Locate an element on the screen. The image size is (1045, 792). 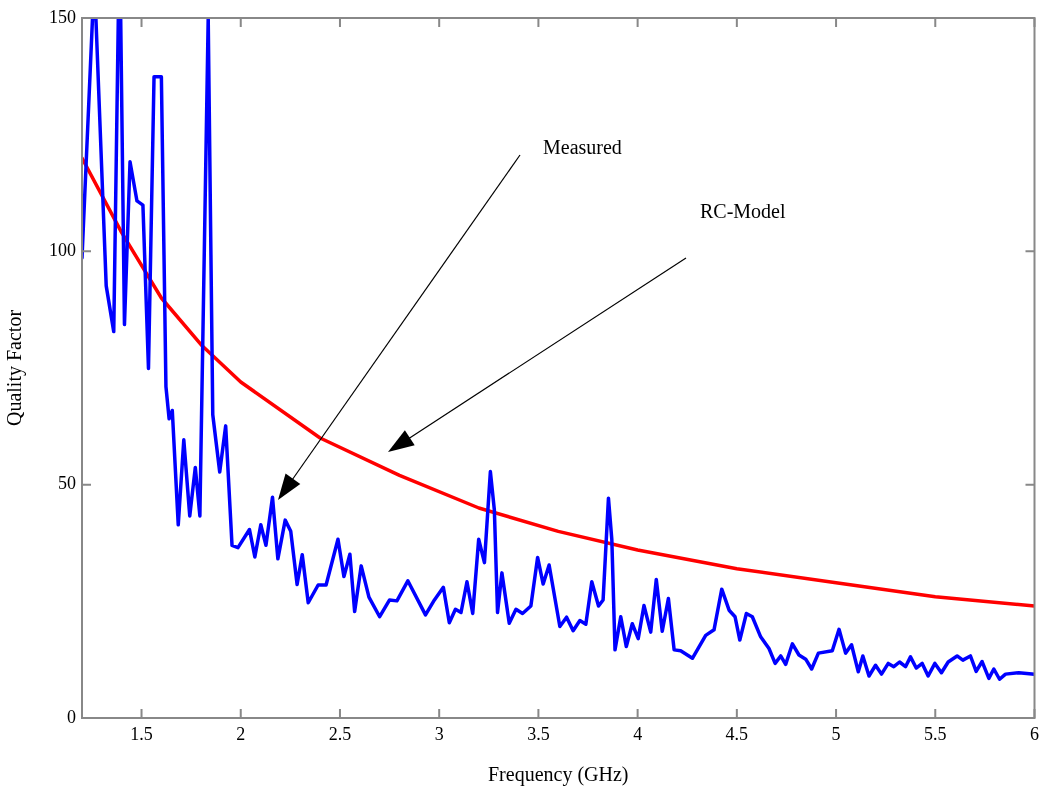
x-tick-label: 5 is located at coordinates (836, 733).